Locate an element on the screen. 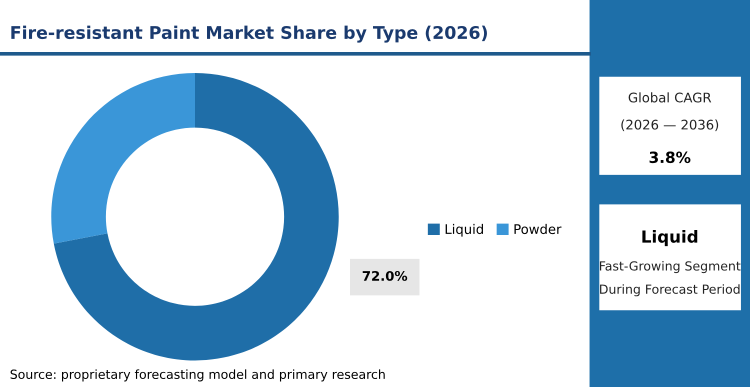 Image resolution: width=750 pixels, height=387 pixels. legend-label: Powder is located at coordinates (538, 229).